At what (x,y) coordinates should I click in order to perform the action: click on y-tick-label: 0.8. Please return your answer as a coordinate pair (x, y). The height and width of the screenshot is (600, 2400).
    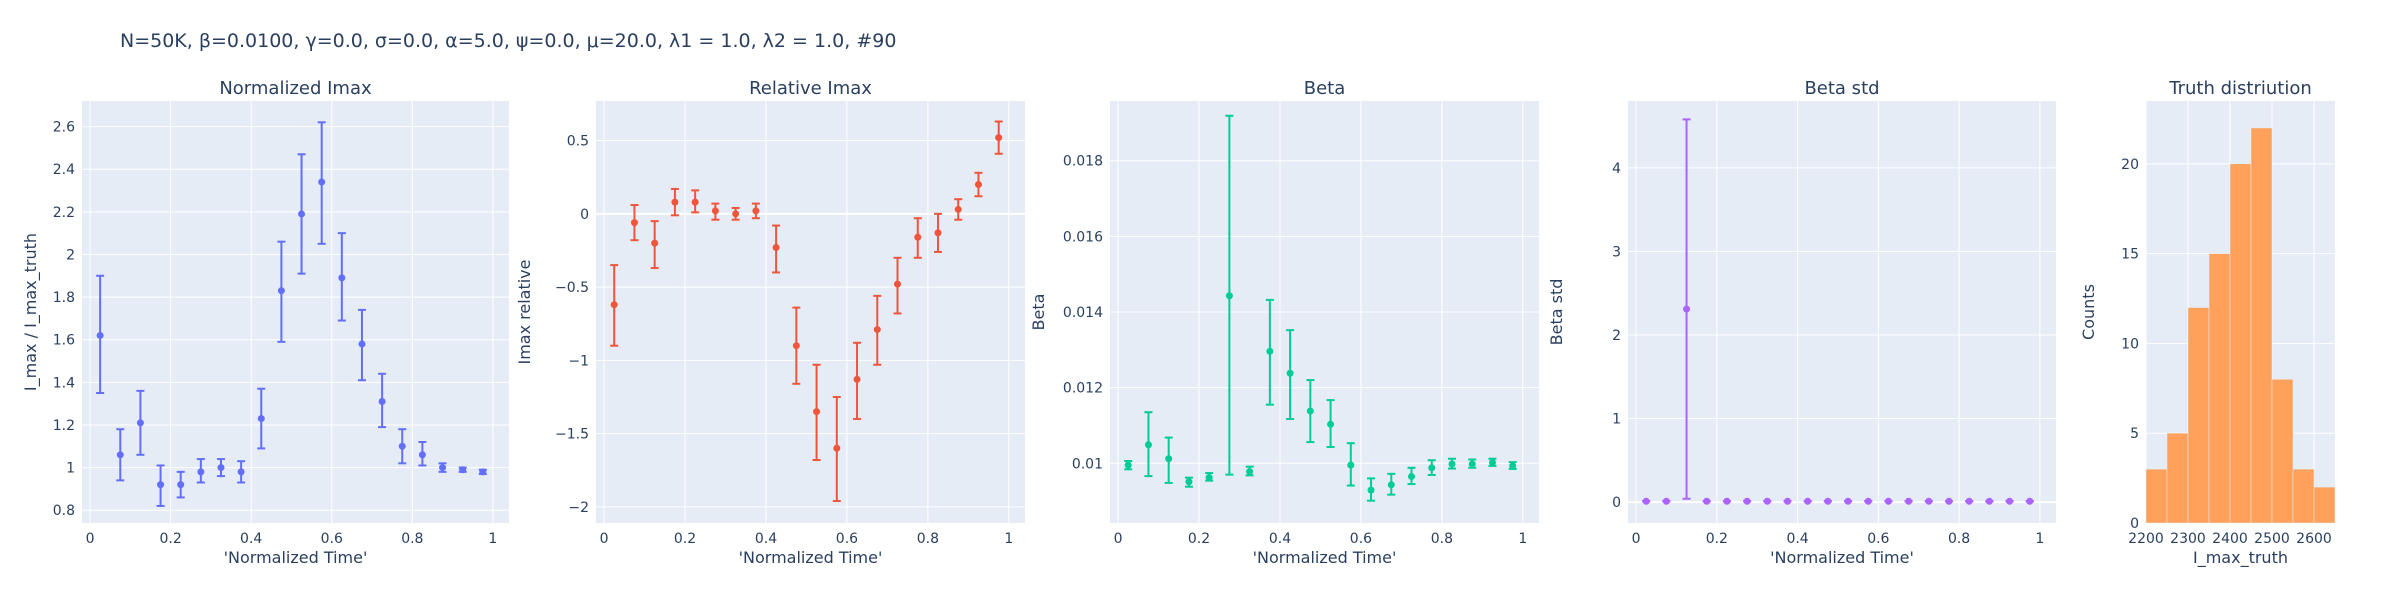
    Looking at the image, I should click on (64, 511).